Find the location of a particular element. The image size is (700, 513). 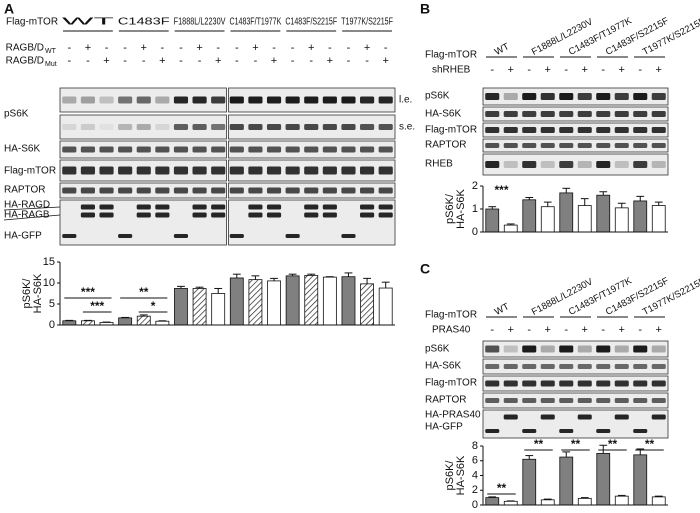

blot-label: HA-RAGB is located at coordinates (27, 215).